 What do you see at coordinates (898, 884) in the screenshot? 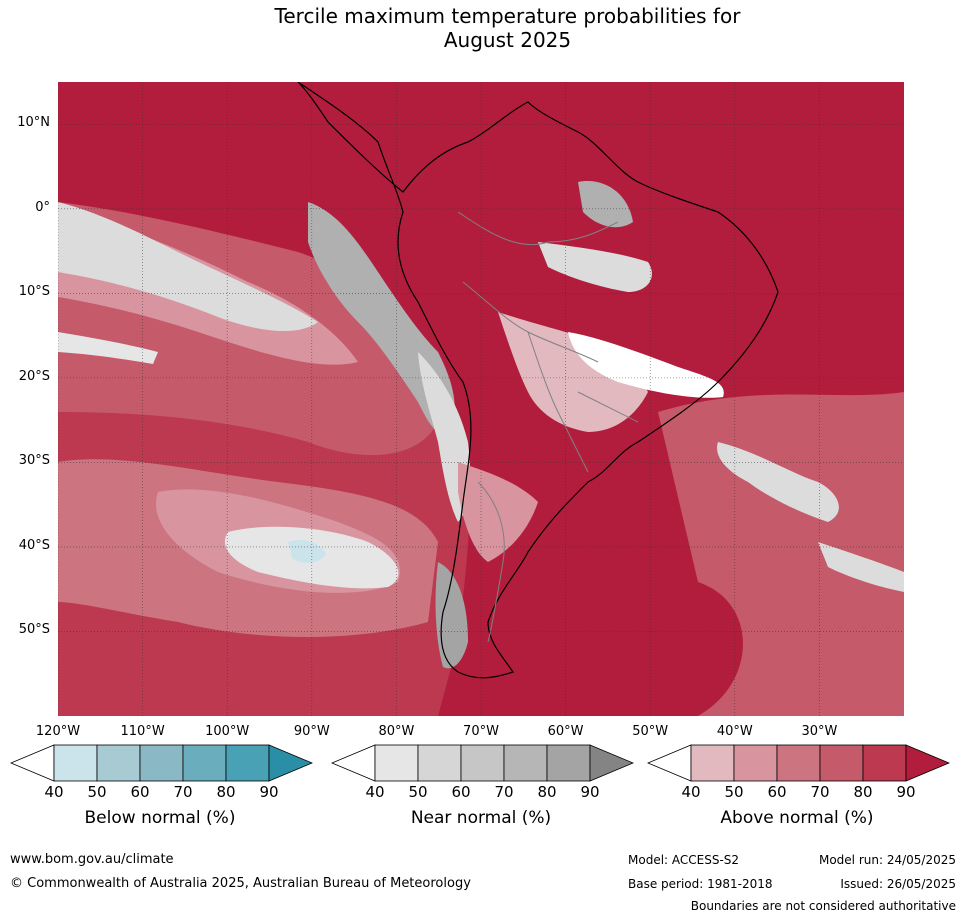
I see `issued-text: Issued: 26/05/2025` at bounding box center [898, 884].